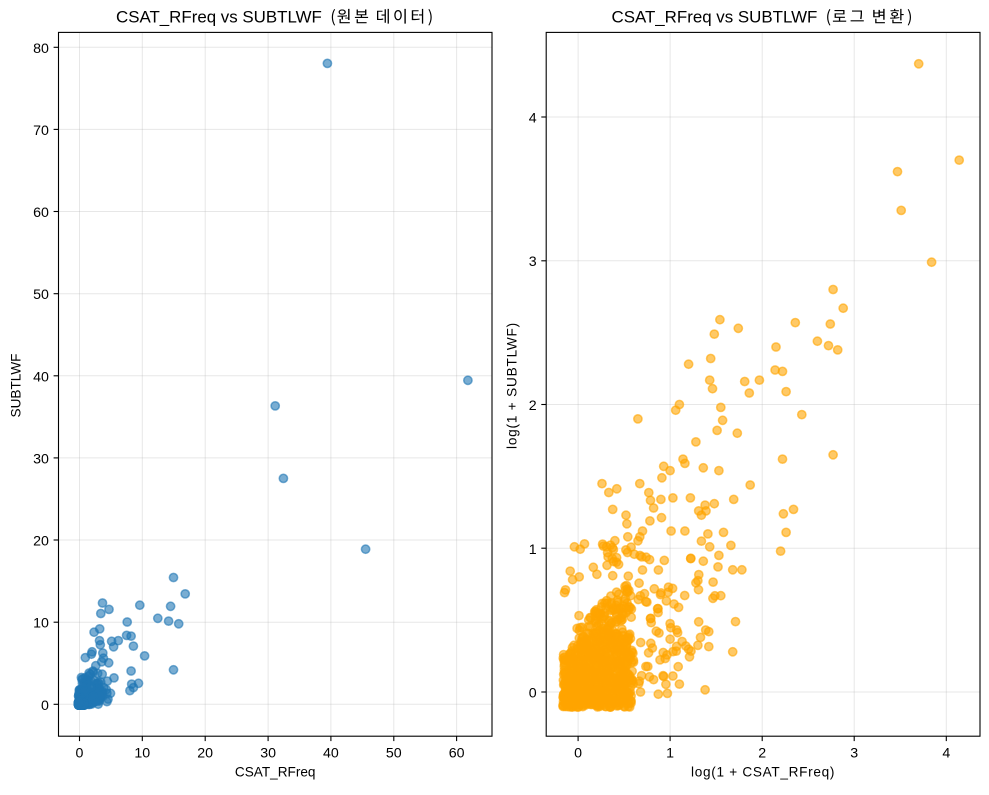 The height and width of the screenshot is (795, 989). I want to click on svg-text: log(1 + CSAT_RFreq), so click(763, 772).